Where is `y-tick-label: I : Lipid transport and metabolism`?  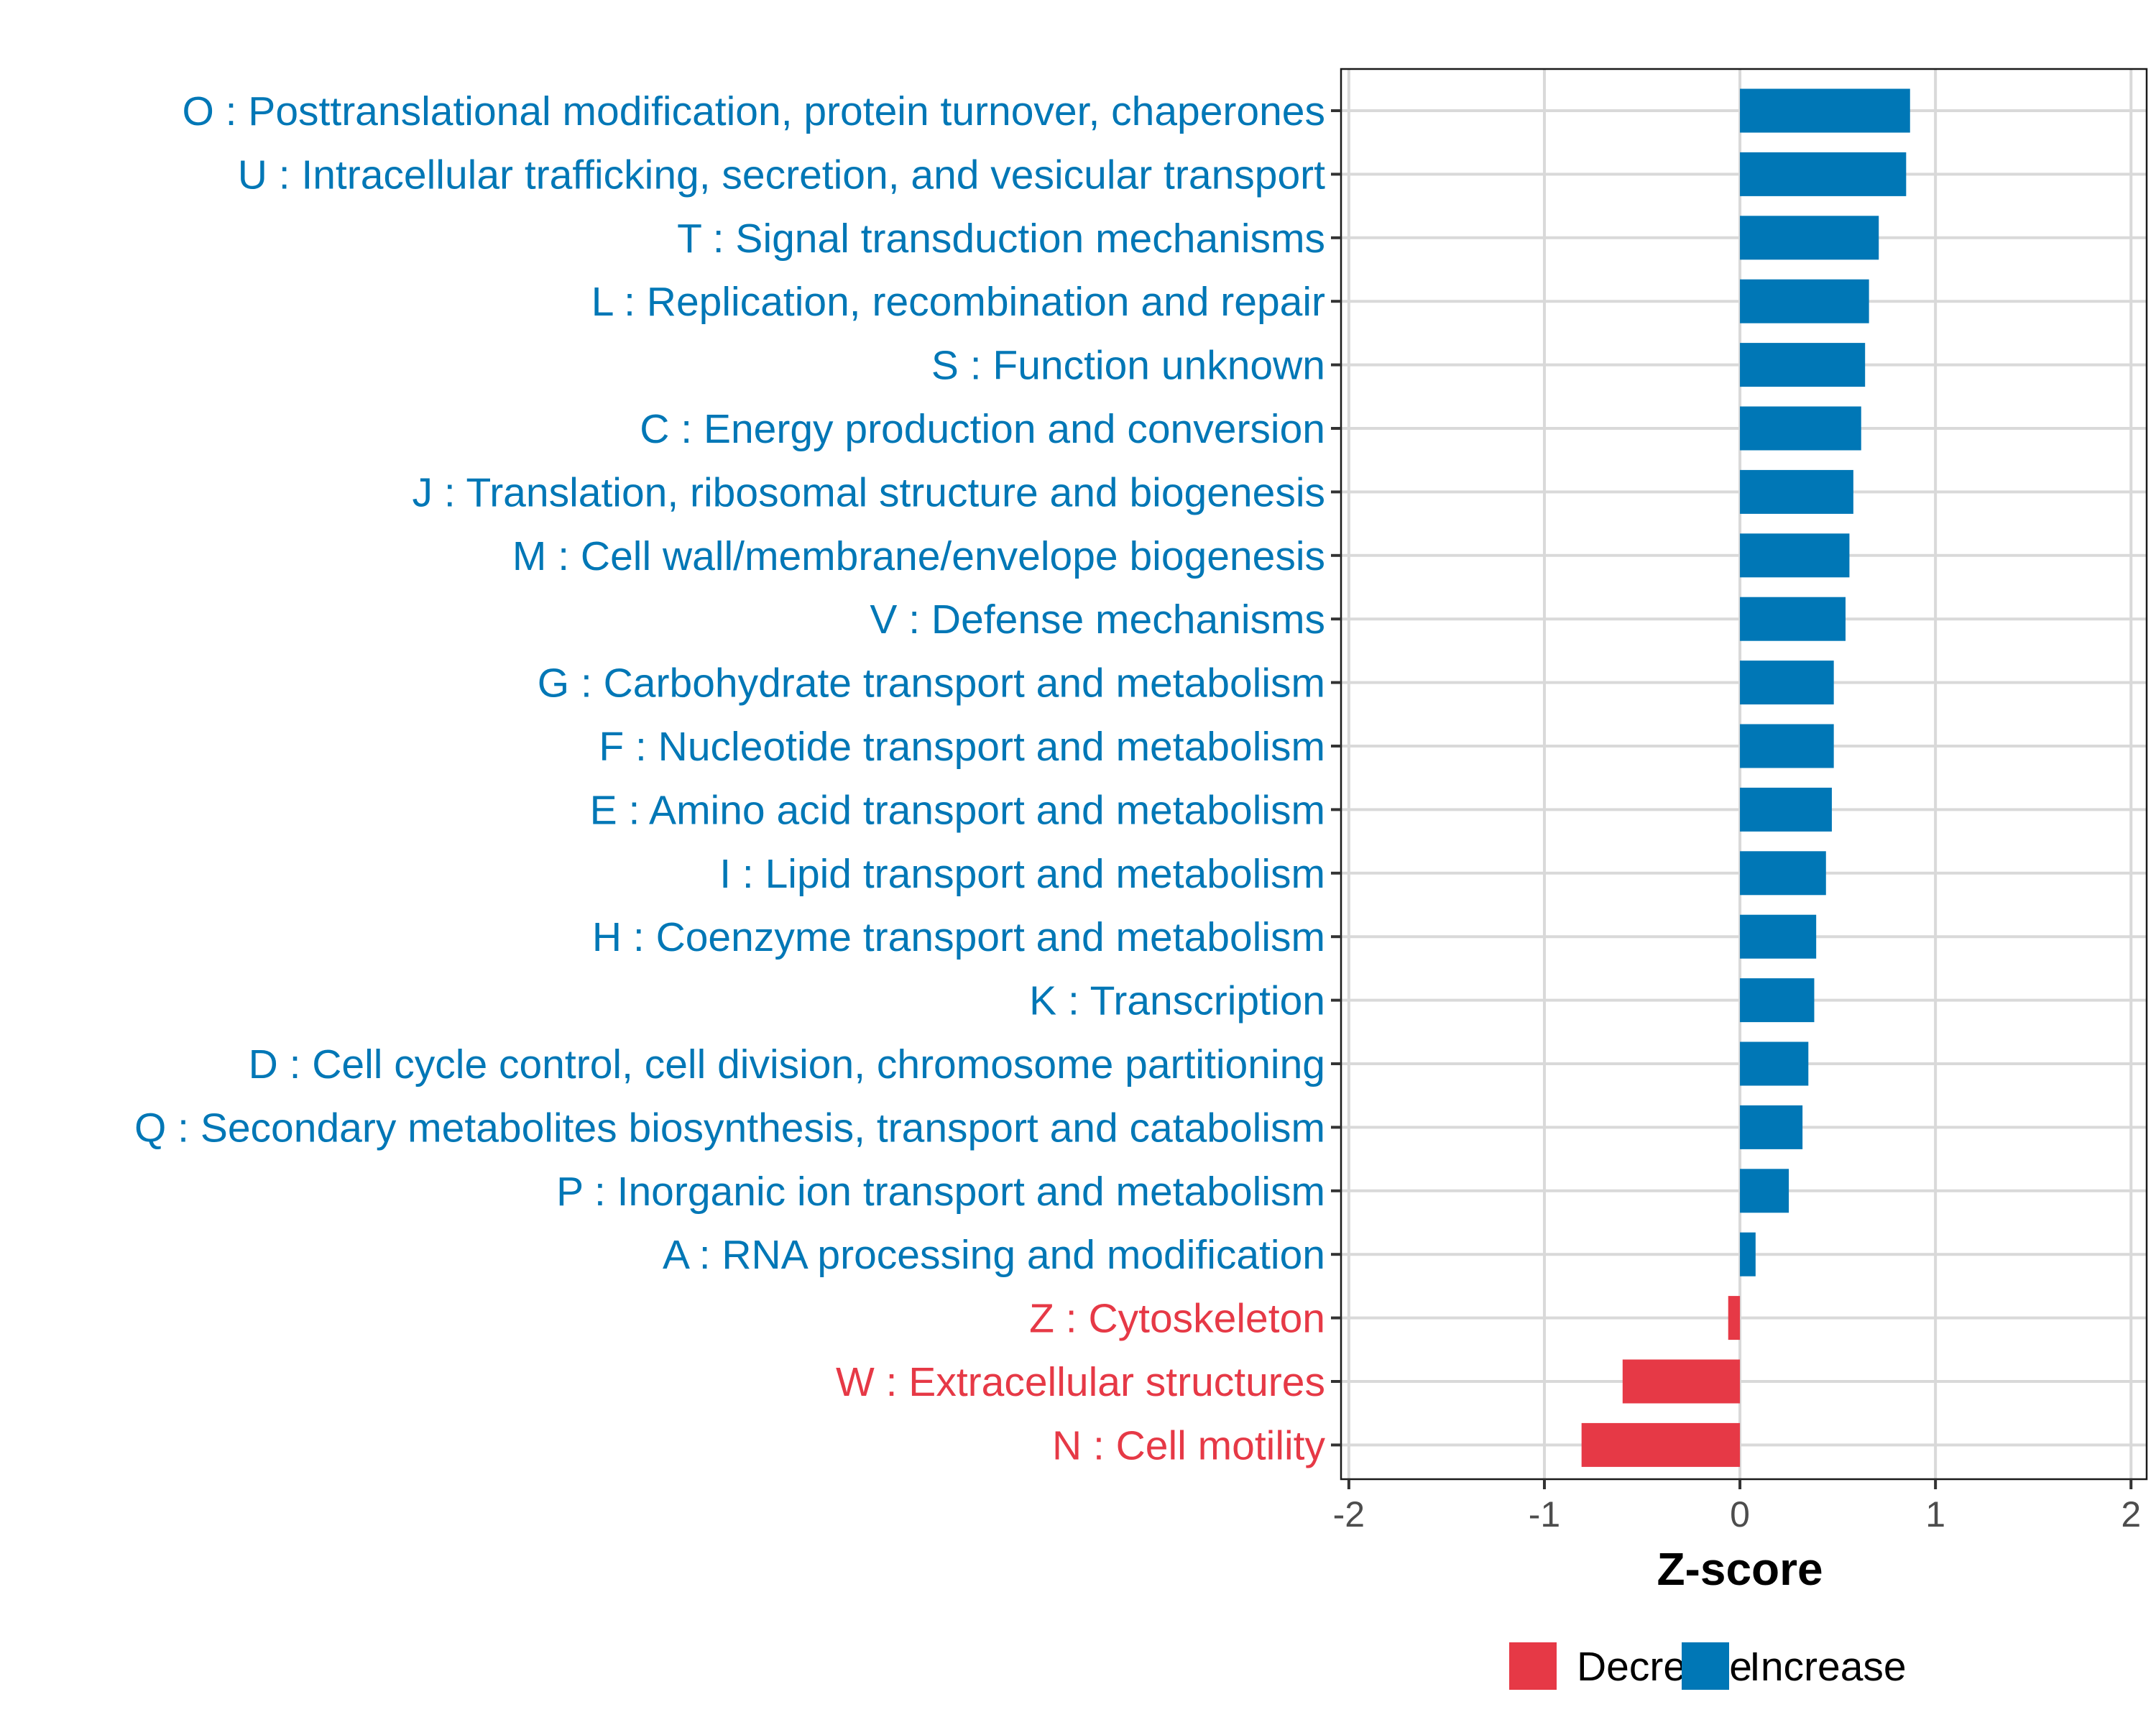 y-tick-label: I : Lipid transport and metabolism is located at coordinates (1022, 874).